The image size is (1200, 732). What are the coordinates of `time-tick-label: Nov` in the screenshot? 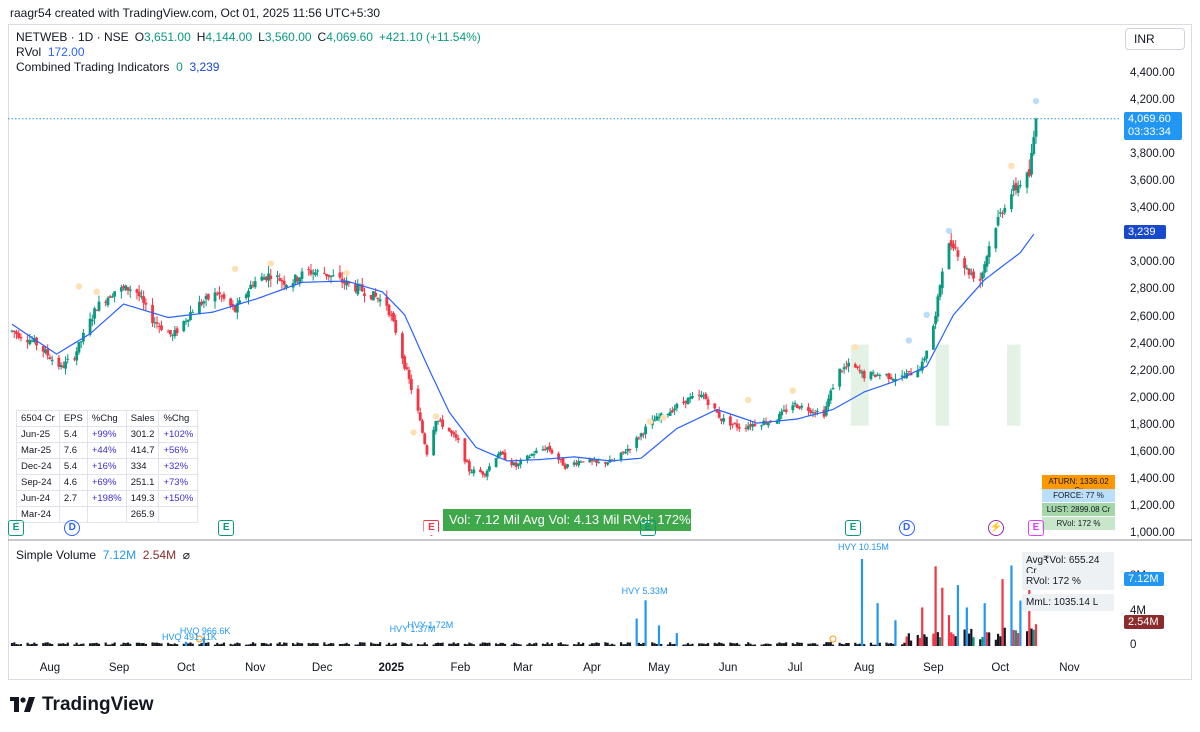 It's located at (1069, 668).